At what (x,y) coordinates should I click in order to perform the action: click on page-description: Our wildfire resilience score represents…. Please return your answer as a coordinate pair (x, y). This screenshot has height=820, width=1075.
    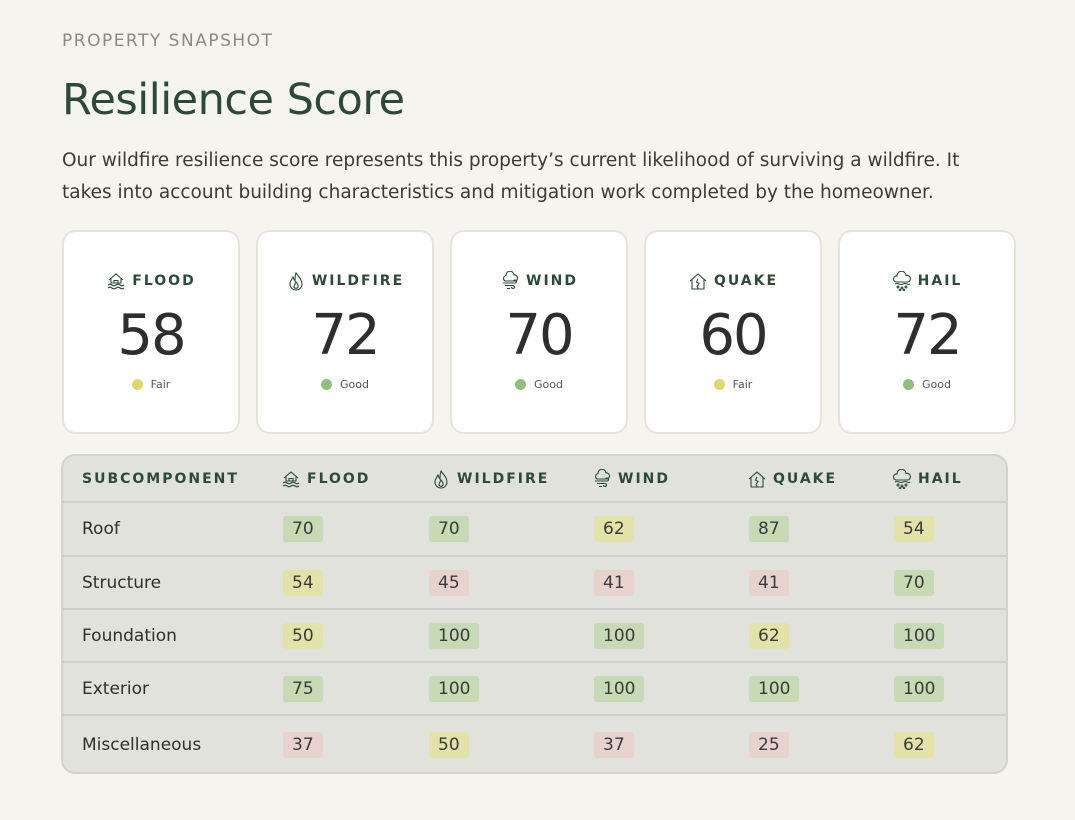
    Looking at the image, I should click on (511, 176).